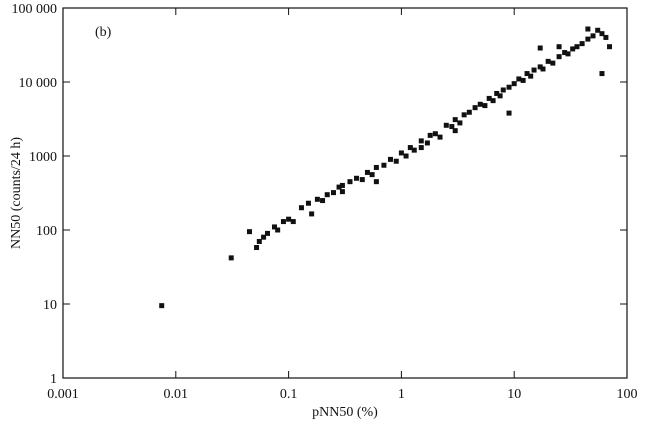 Image resolution: width=666 pixels, height=433 pixels. What do you see at coordinates (43, 157) in the screenshot?
I see `y-tick-label: 1000` at bounding box center [43, 157].